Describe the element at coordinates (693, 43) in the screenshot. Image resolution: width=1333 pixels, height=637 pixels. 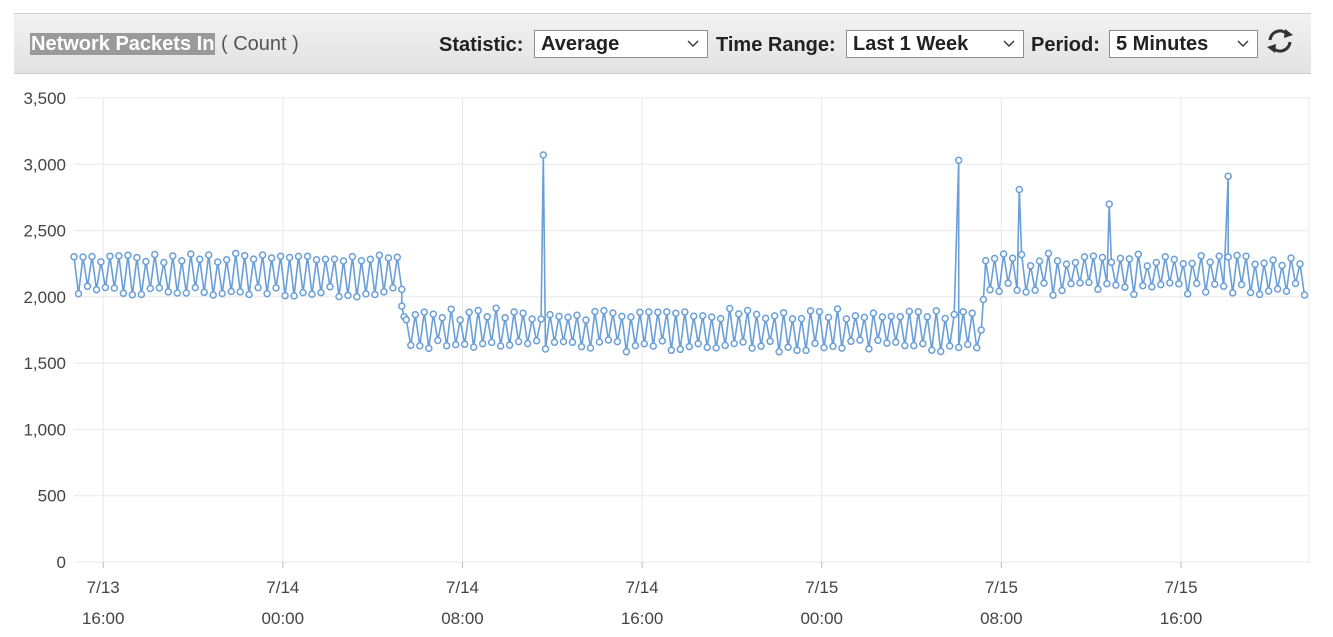
I see `chevron-down-icon` at that location.